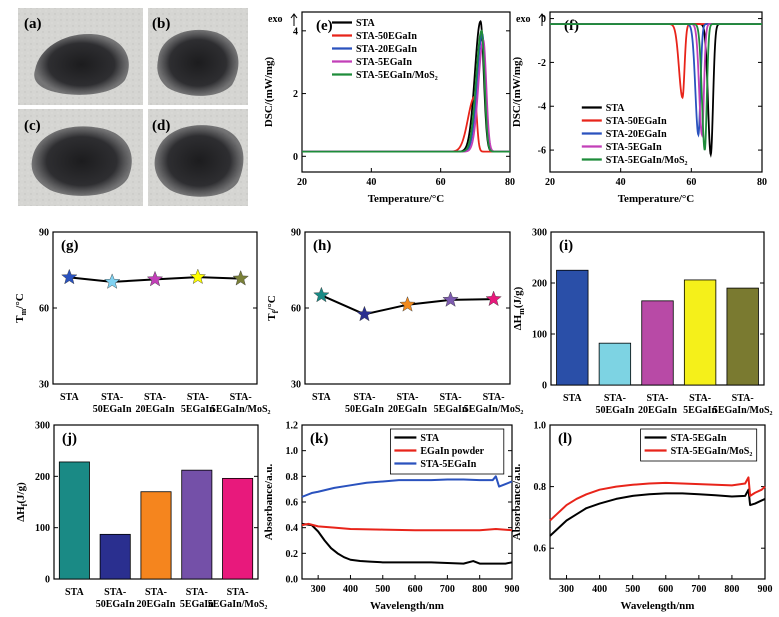  I want to click on y-tick-label: -2, so click(542, 63).